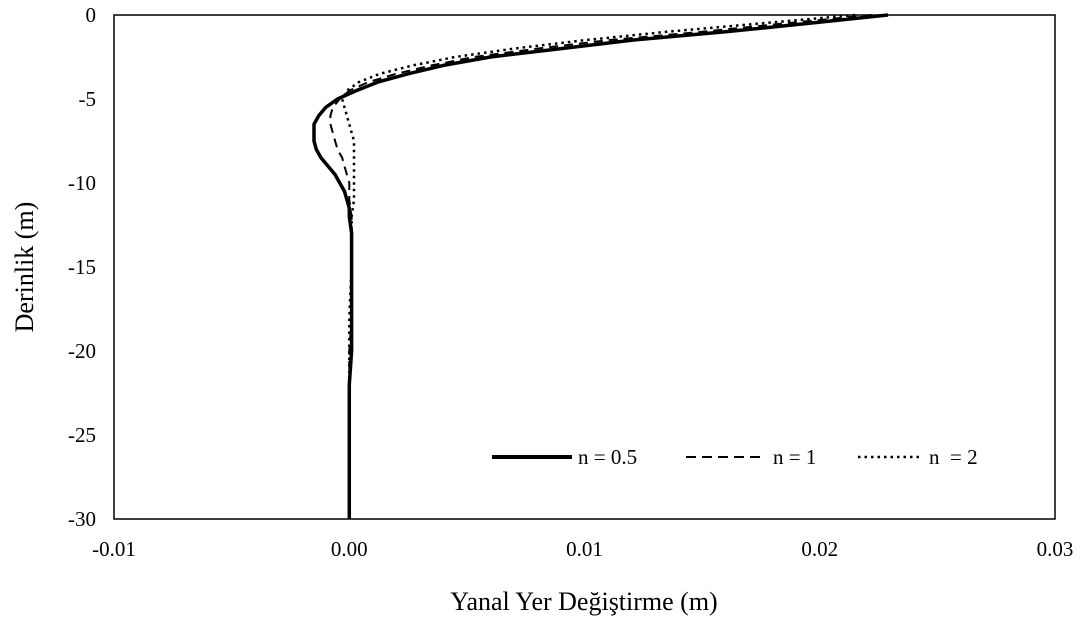 Image resolution: width=1087 pixels, height=622 pixels. I want to click on y-tick-label: -25, so click(82, 435).